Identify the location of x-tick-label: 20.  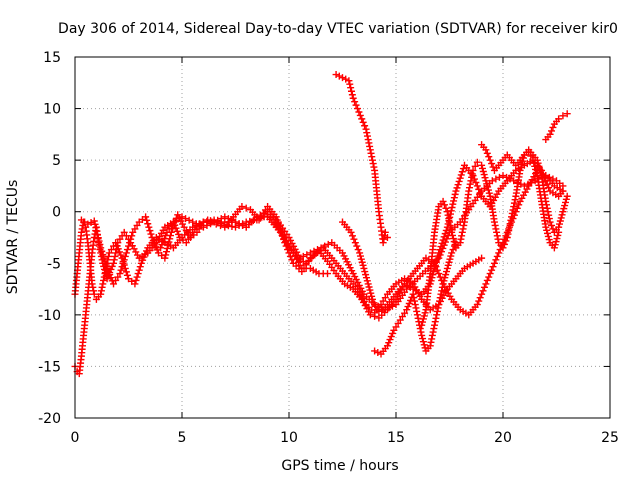
(503, 438).